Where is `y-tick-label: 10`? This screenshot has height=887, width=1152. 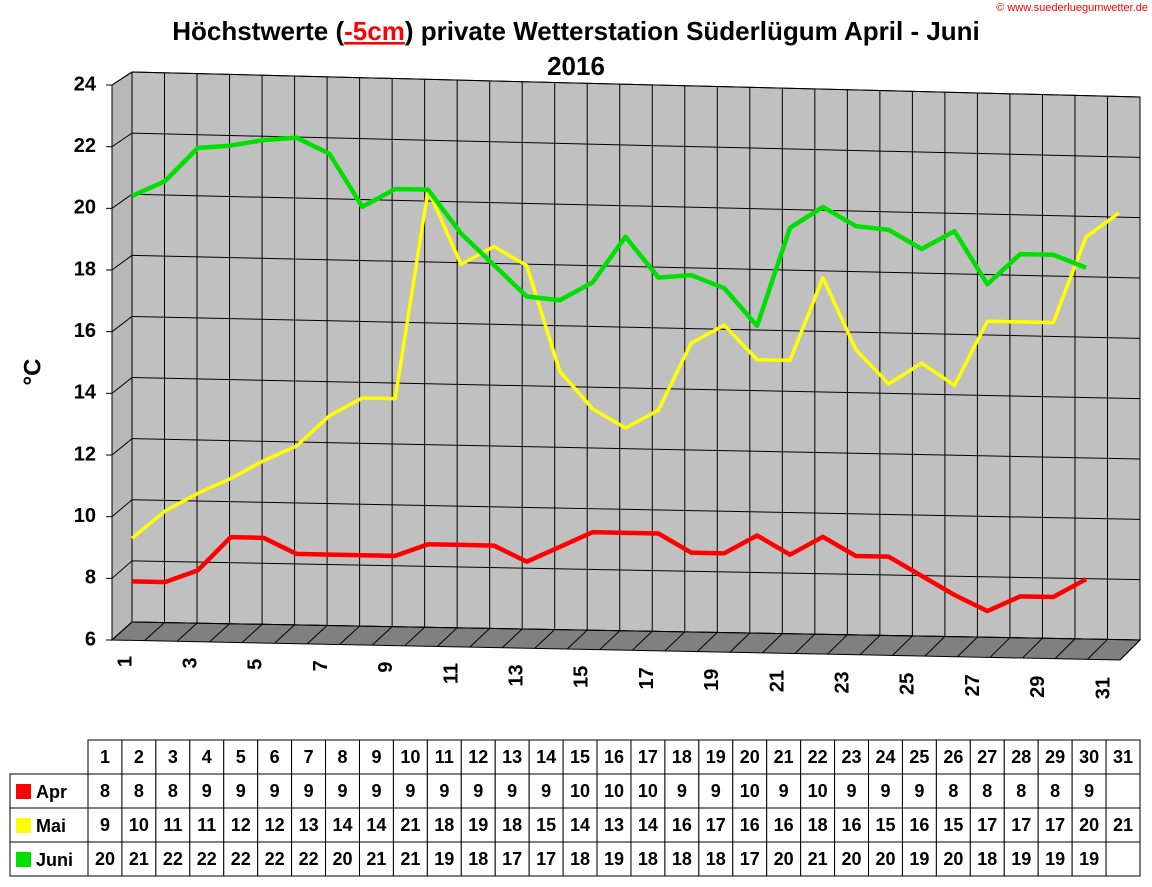 y-tick-label: 10 is located at coordinates (85, 516).